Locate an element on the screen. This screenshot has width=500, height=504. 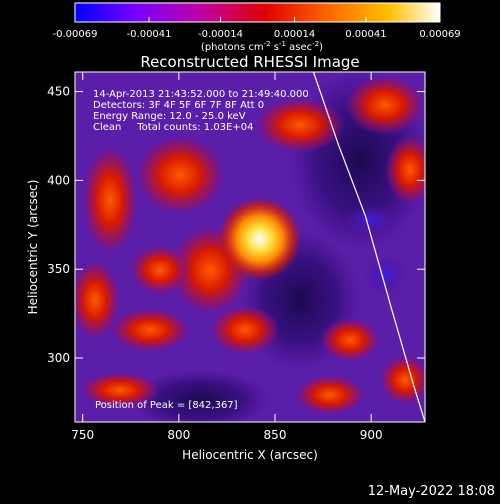
peak-source is located at coordinates (259, 239).